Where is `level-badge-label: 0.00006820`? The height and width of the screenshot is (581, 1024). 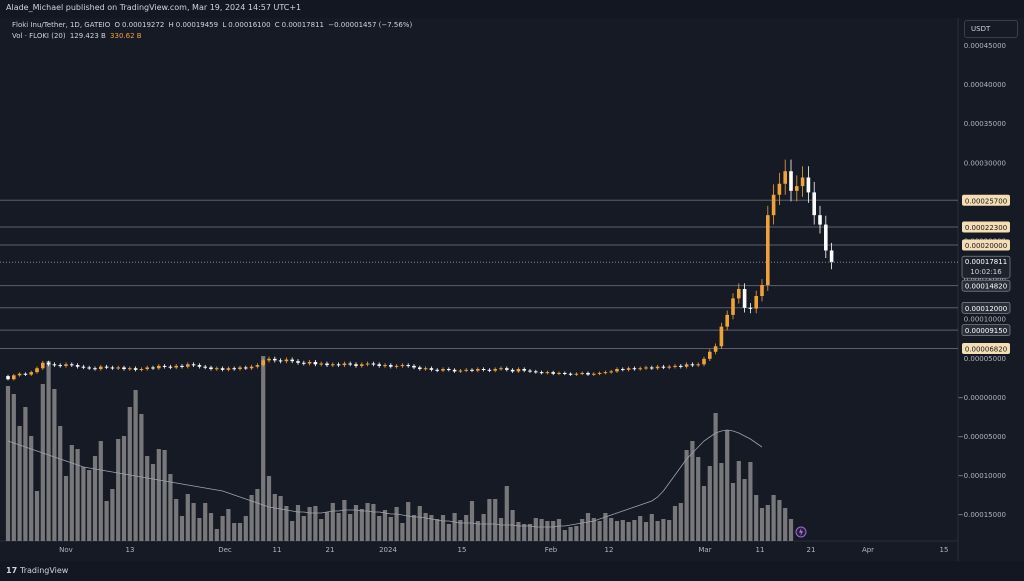 level-badge-label: 0.00006820 is located at coordinates (986, 349).